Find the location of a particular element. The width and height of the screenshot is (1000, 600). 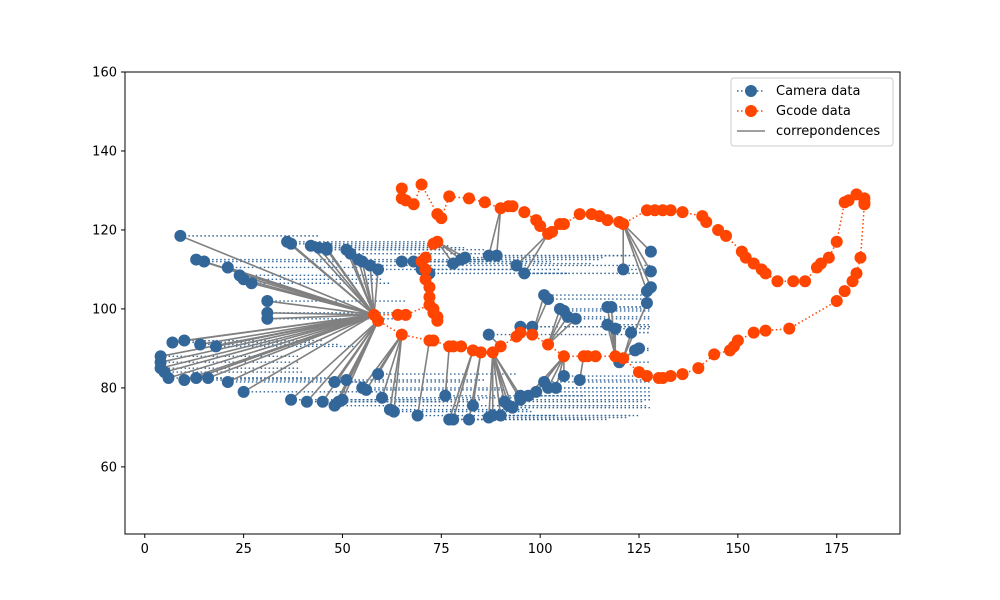

y-tick-label: 100 is located at coordinates (104, 309).